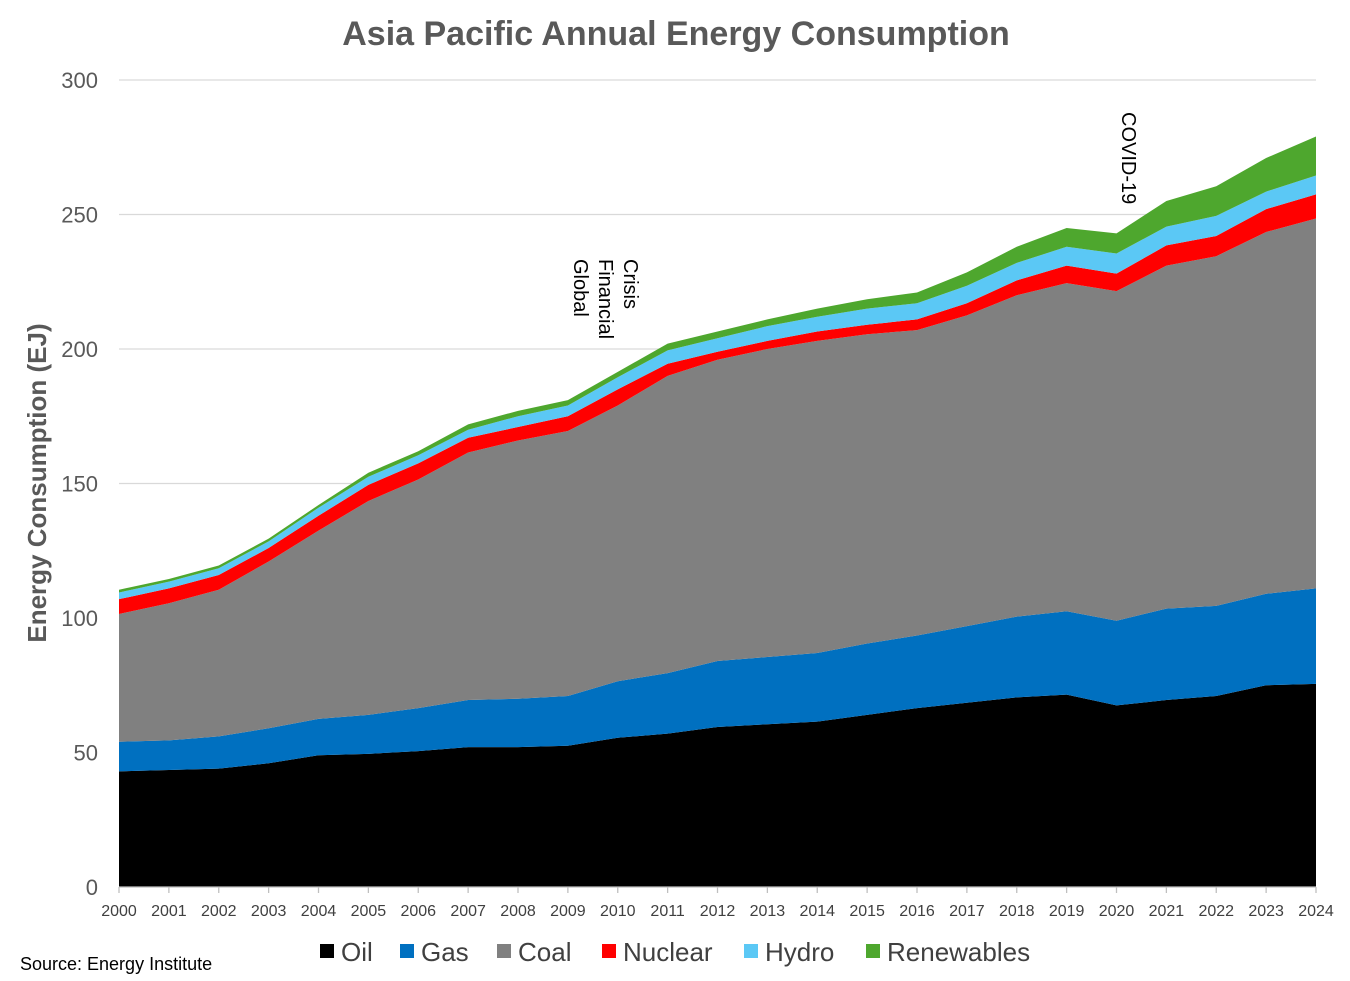 Image resolution: width=1350 pixels, height=981 pixels. Describe the element at coordinates (867, 911) in the screenshot. I see `x-tick-label: 2015` at that location.